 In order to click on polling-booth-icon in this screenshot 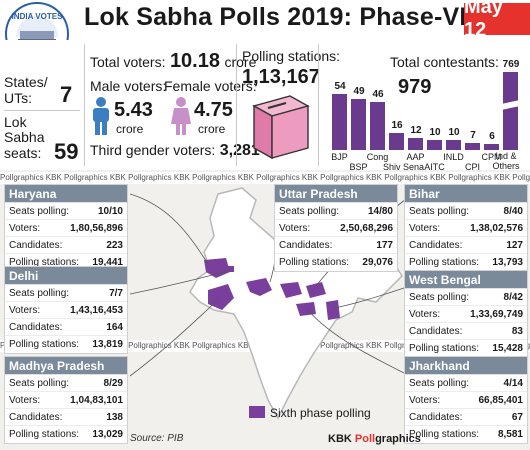, I will do `click(281, 127)`.